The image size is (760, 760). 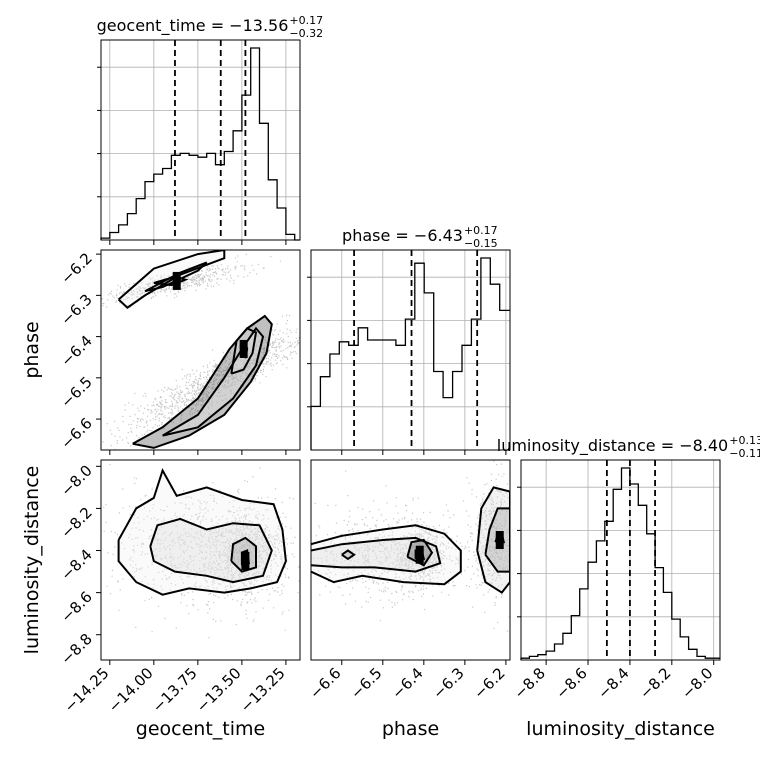 I want to click on panel-2d-geocent_time-vs-phase, so click(x=200, y=350).